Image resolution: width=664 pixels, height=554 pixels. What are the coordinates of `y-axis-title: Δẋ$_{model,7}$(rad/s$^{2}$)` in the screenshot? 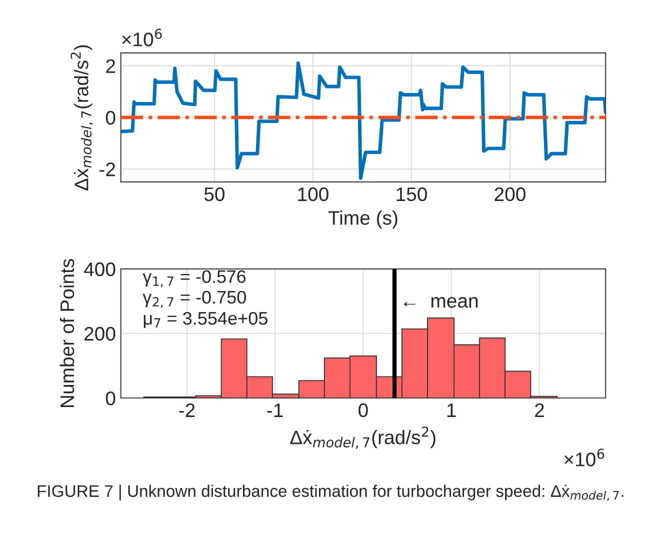 It's located at (81, 117).